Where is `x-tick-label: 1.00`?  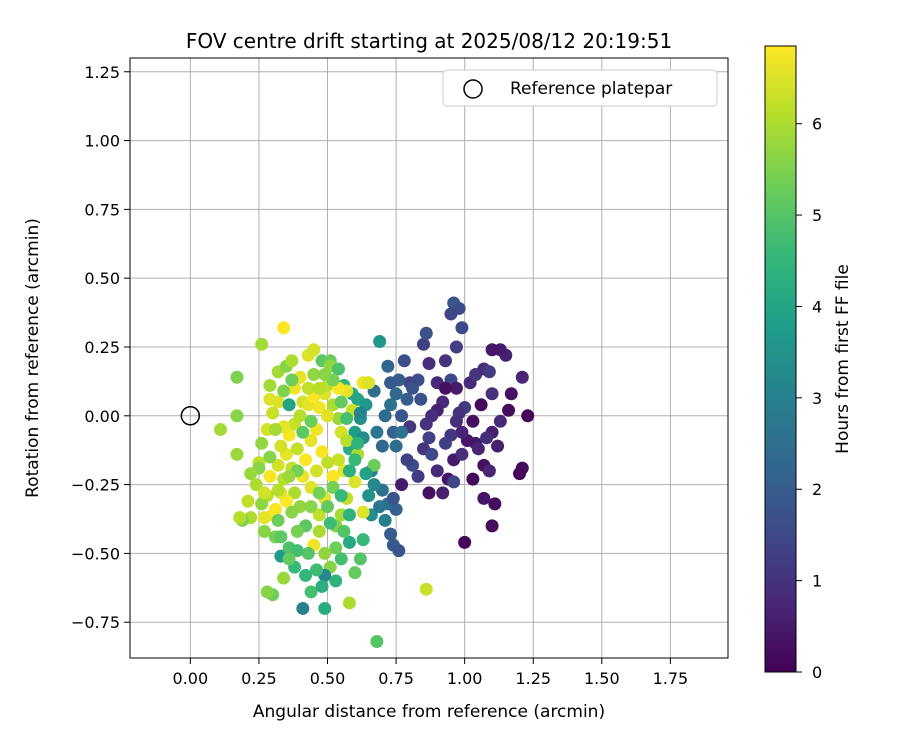 x-tick-label: 1.00 is located at coordinates (465, 678).